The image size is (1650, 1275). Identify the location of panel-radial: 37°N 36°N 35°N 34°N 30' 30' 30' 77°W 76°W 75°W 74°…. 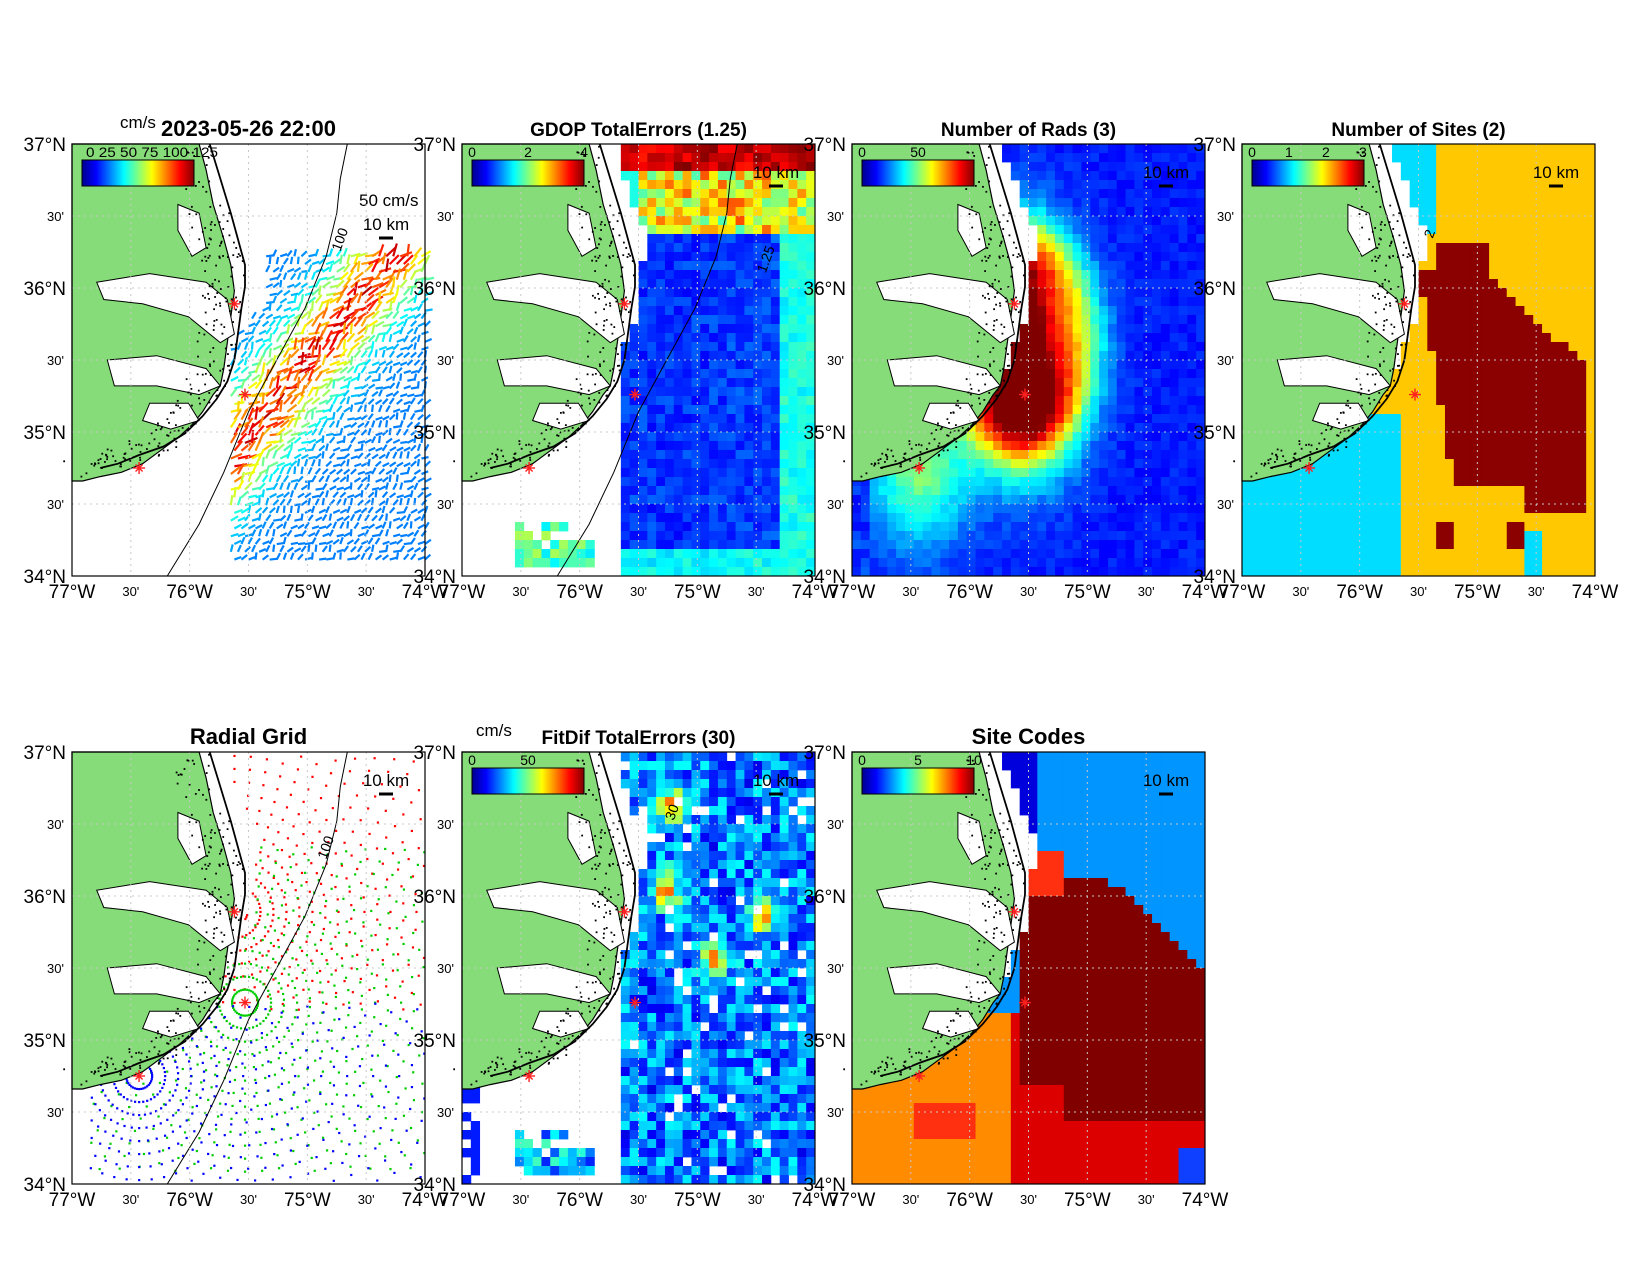
(236, 967).